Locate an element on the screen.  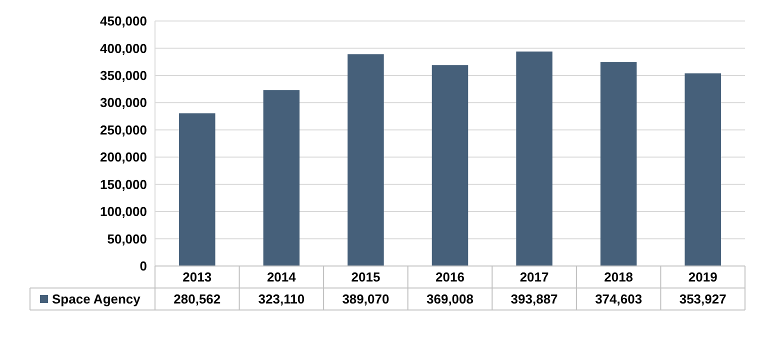
y-tick-label: 50,000 is located at coordinates (127, 238).